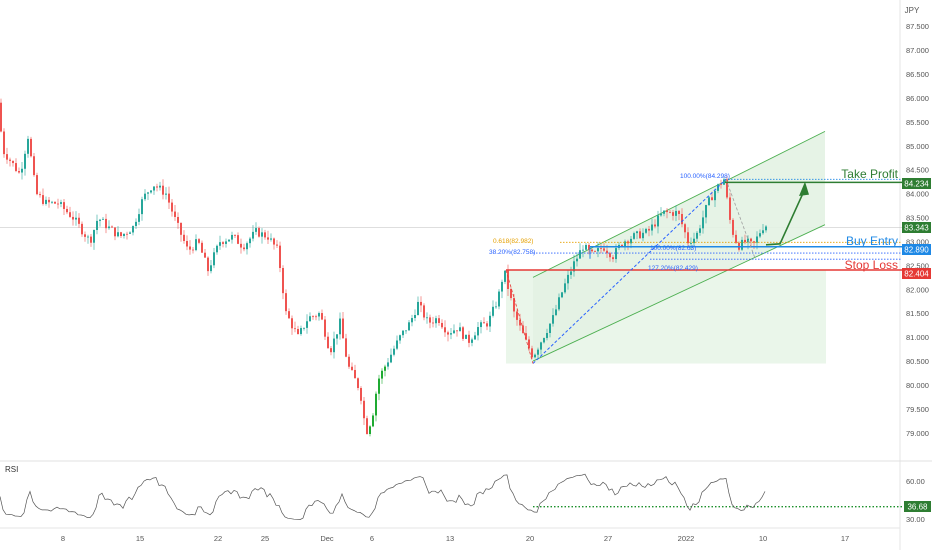 The height and width of the screenshot is (555, 932). Describe the element at coordinates (218, 538) in the screenshot. I see `time-tick-label: 22` at that location.